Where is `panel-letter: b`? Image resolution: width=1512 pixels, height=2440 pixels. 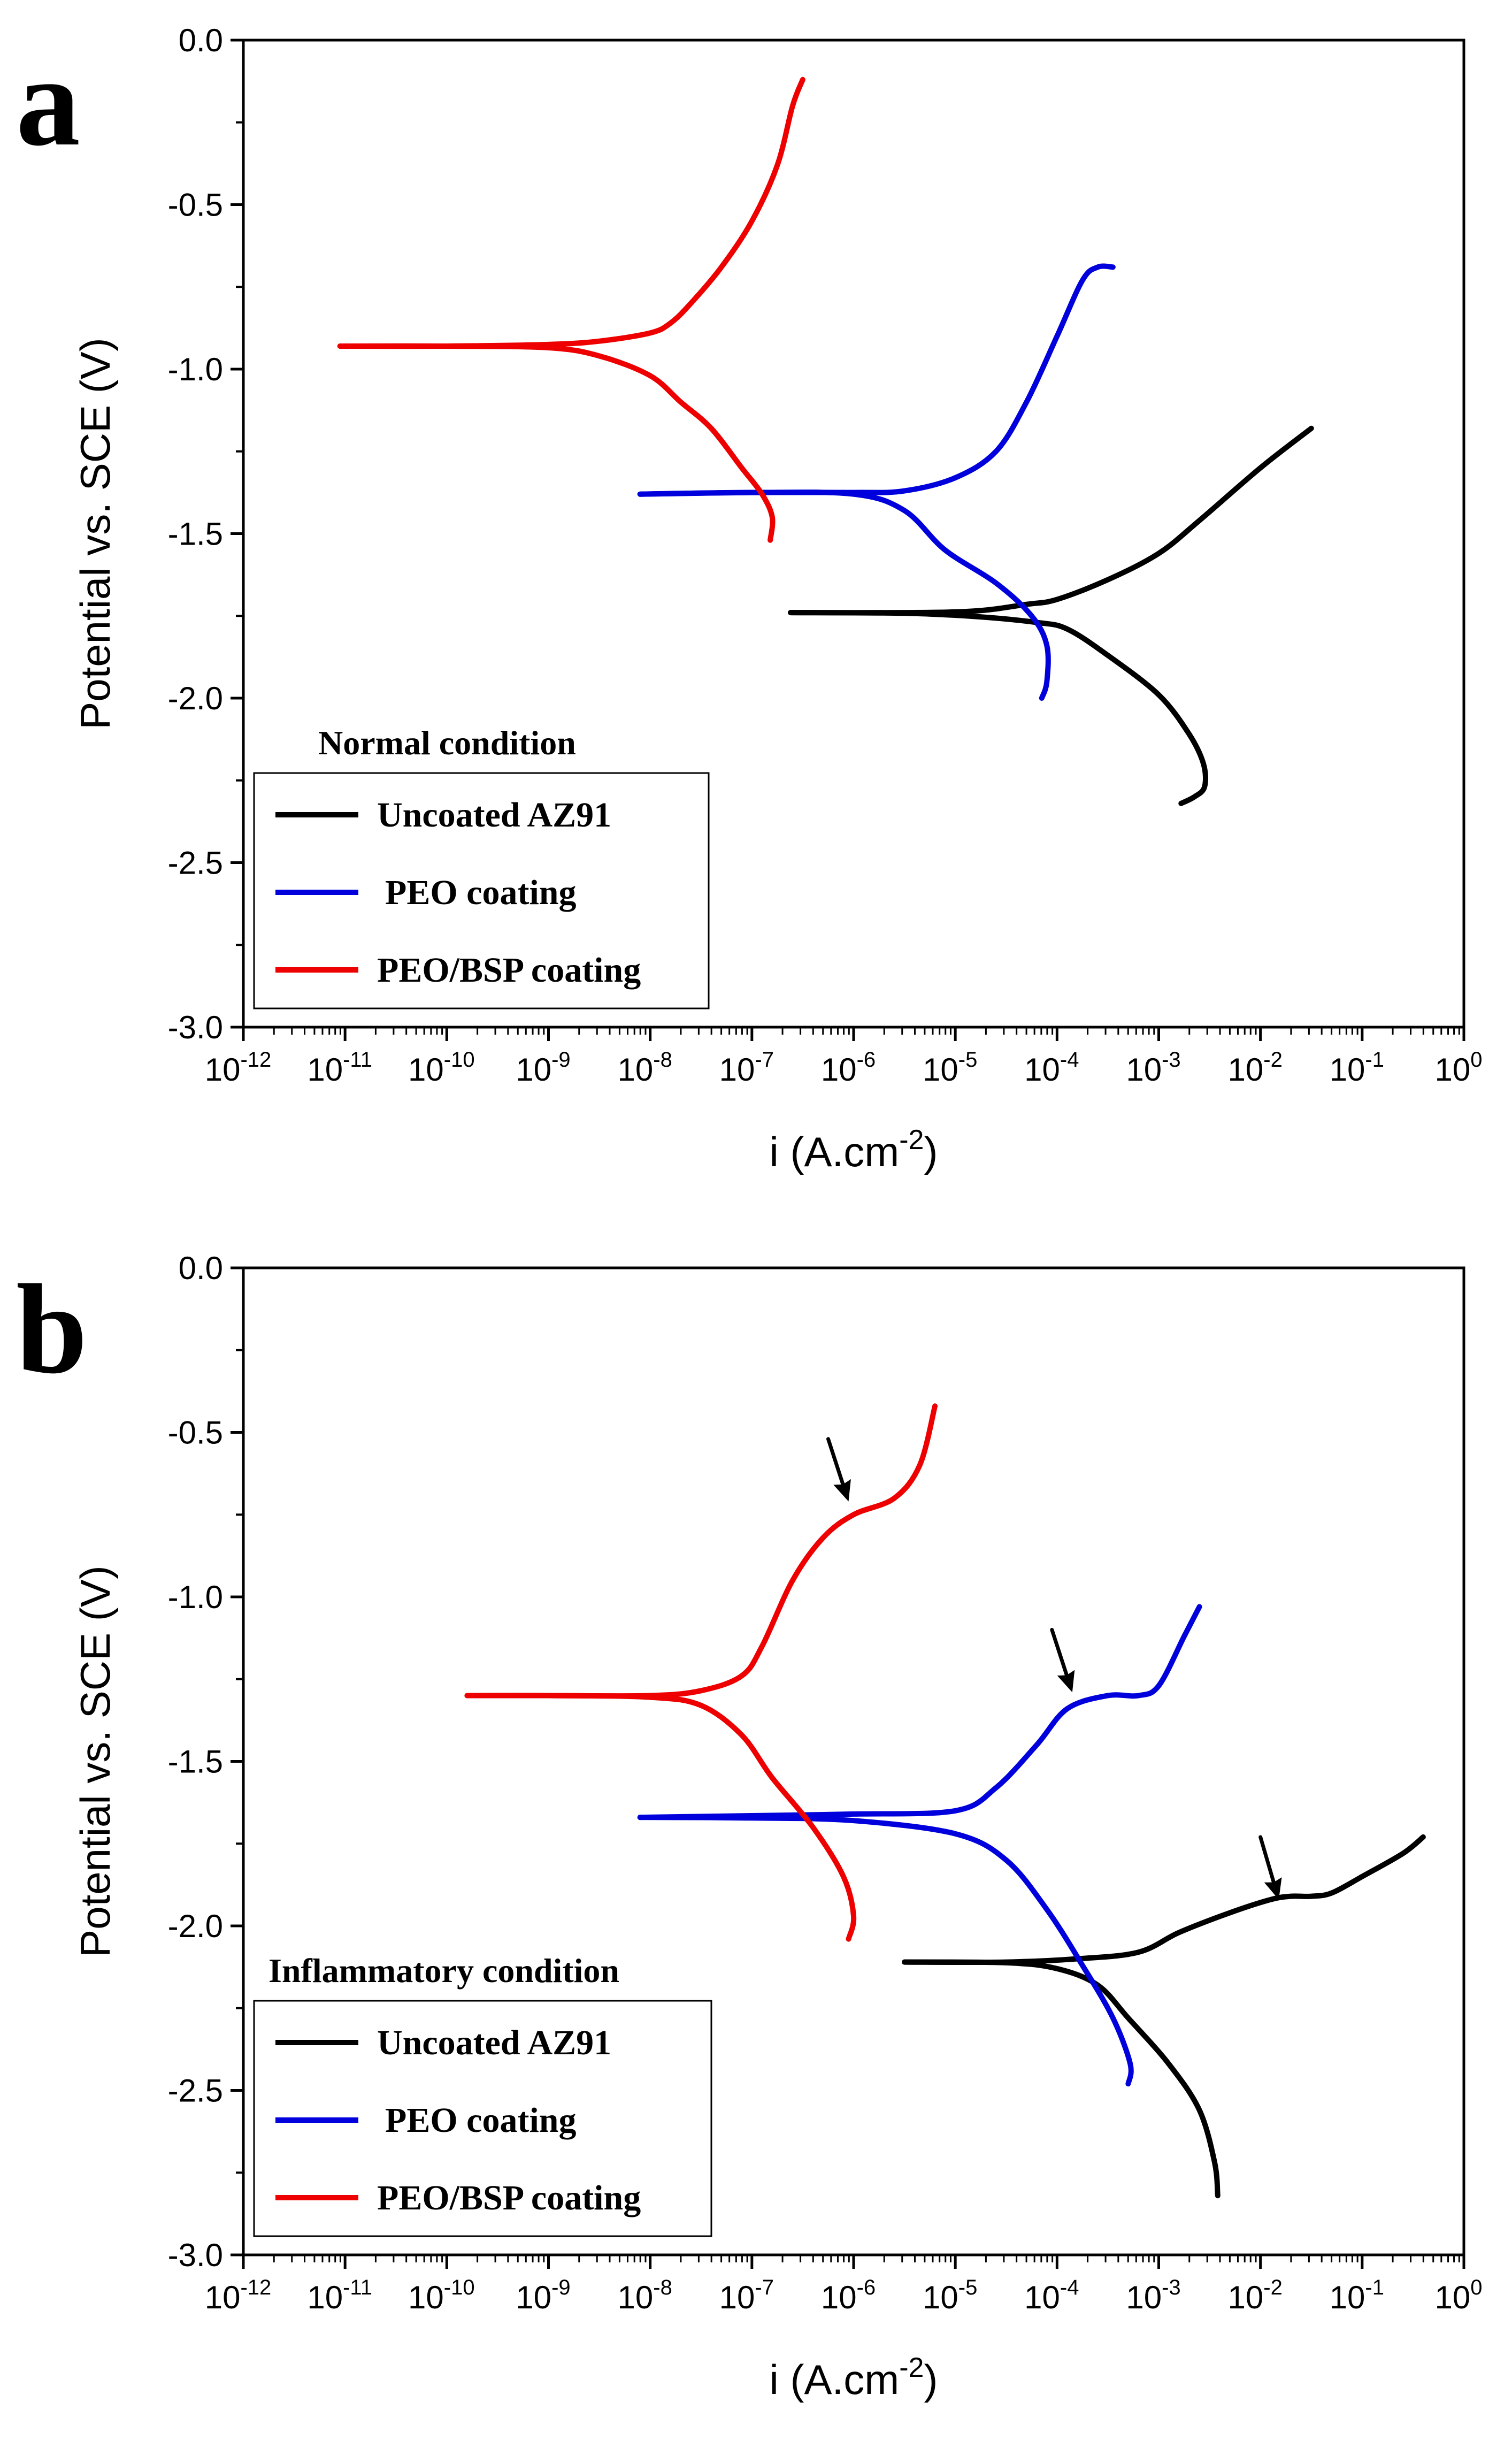 panel-letter: b is located at coordinates (51, 1329).